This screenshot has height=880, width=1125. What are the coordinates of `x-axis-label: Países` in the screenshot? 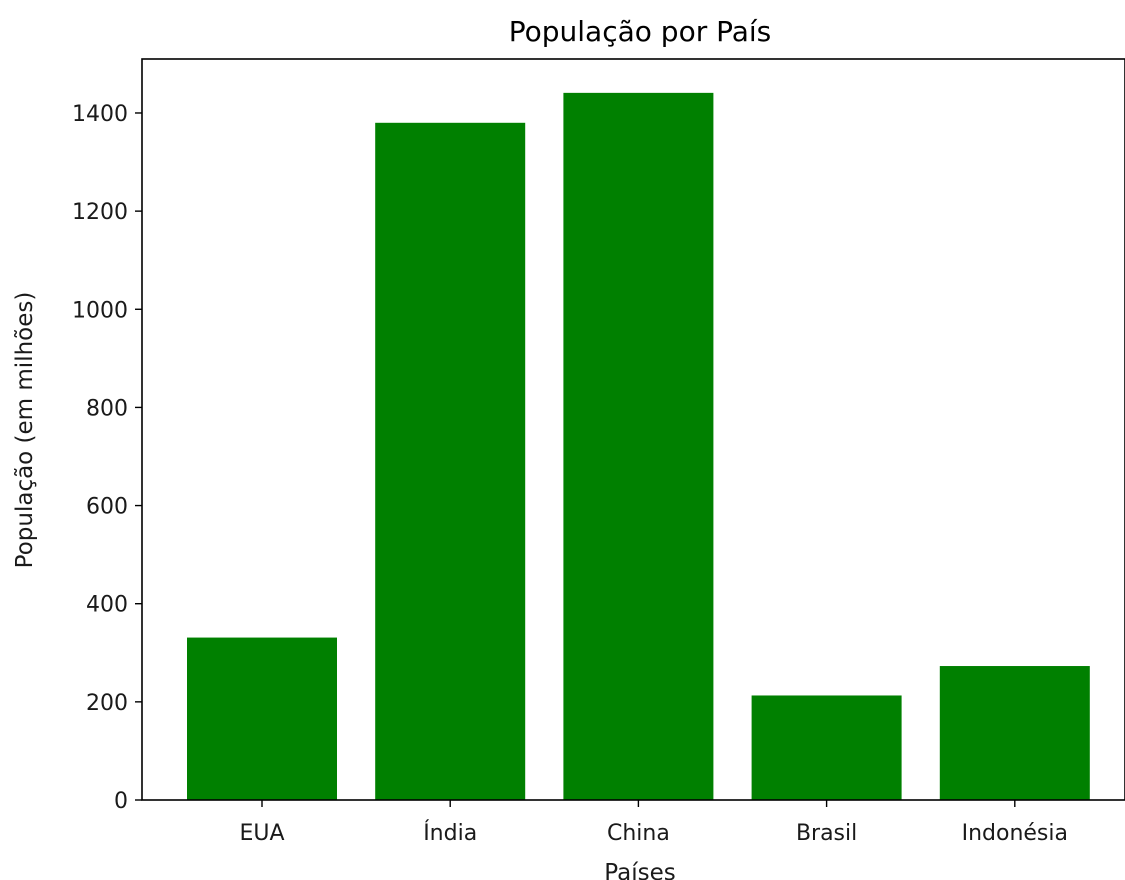 It's located at (639, 870).